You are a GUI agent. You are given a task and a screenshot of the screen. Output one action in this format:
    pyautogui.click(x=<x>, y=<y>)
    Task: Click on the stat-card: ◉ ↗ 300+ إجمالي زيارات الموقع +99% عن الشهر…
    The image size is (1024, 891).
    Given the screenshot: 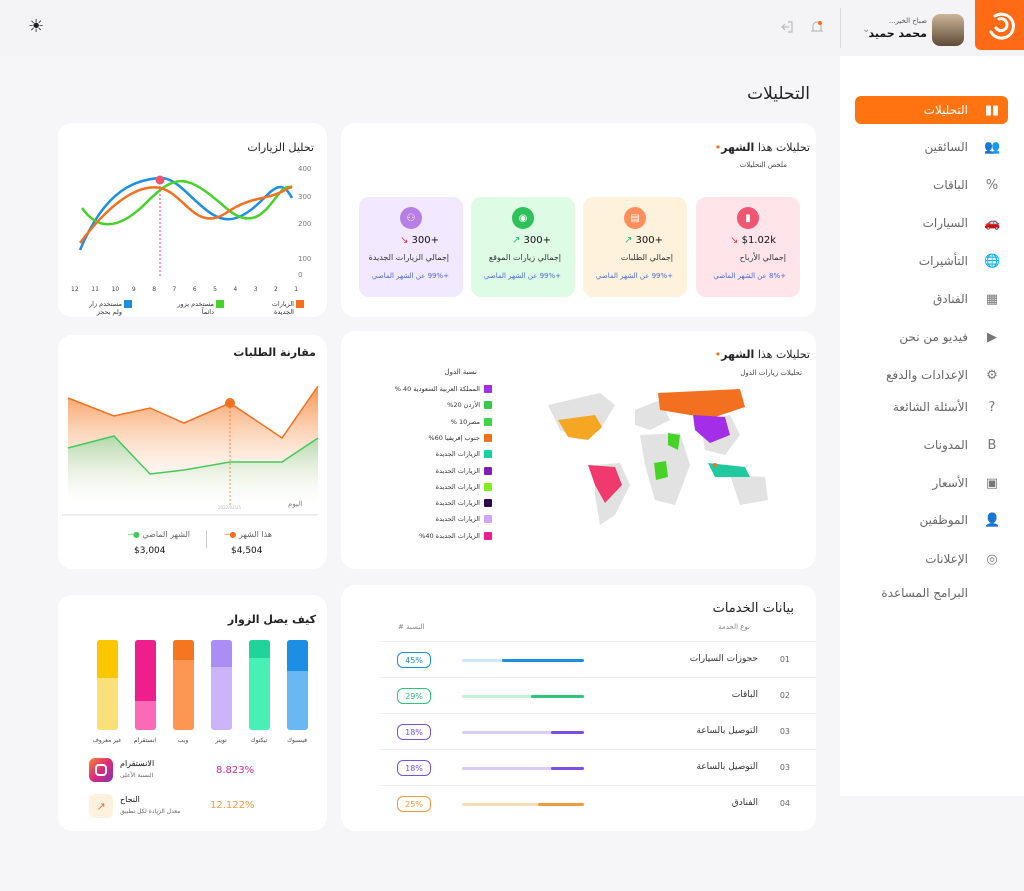 What is the action you would take?
    pyautogui.click(x=523, y=247)
    